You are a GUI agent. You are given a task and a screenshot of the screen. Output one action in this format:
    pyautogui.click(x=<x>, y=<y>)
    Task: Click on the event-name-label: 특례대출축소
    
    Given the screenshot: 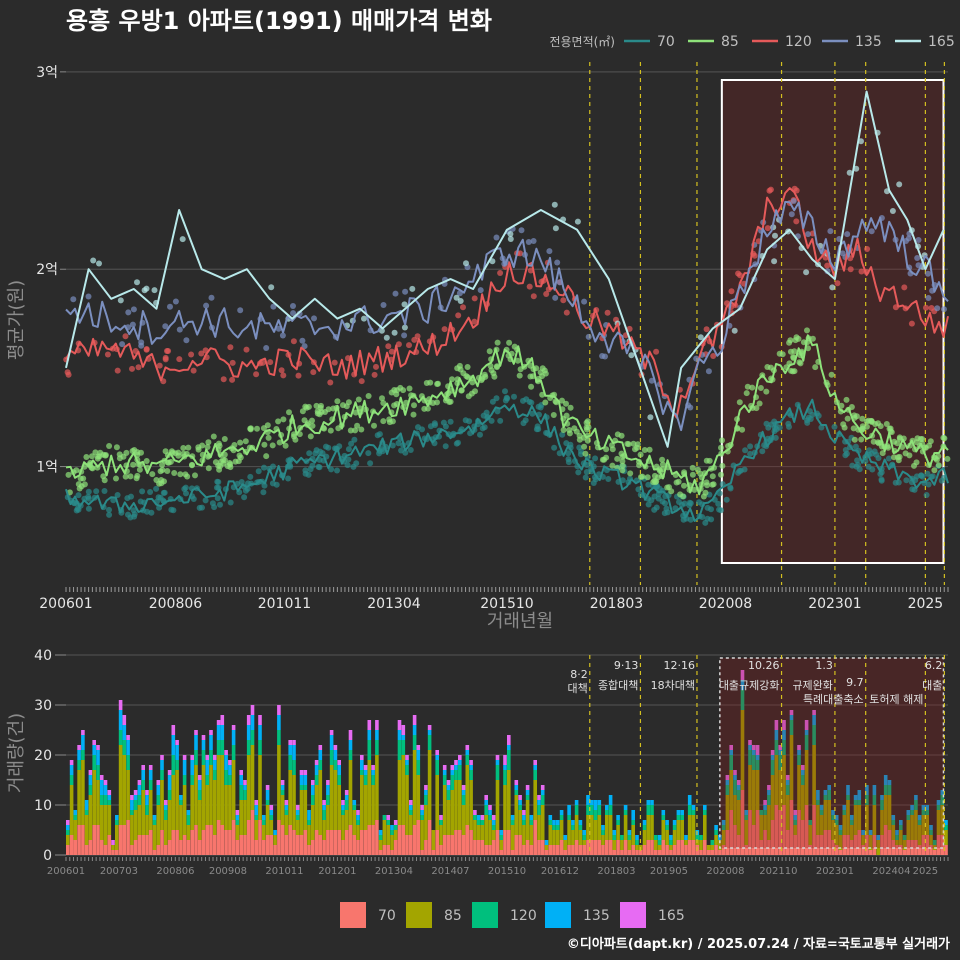 What is the action you would take?
    pyautogui.click(x=833, y=699)
    